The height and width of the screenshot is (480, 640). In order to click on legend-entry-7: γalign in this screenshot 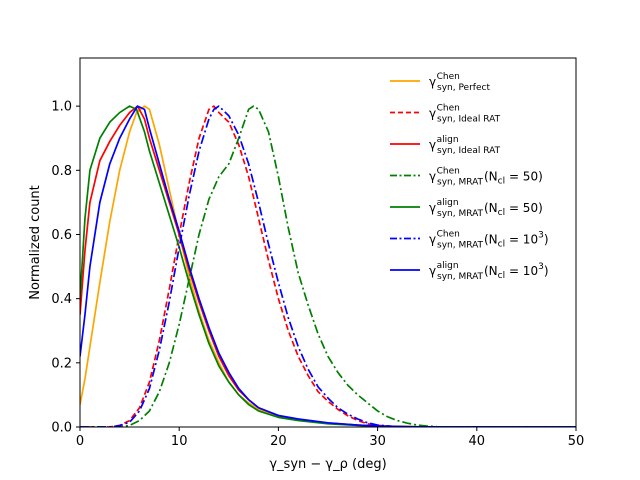, I will do `click(444, 269)`.